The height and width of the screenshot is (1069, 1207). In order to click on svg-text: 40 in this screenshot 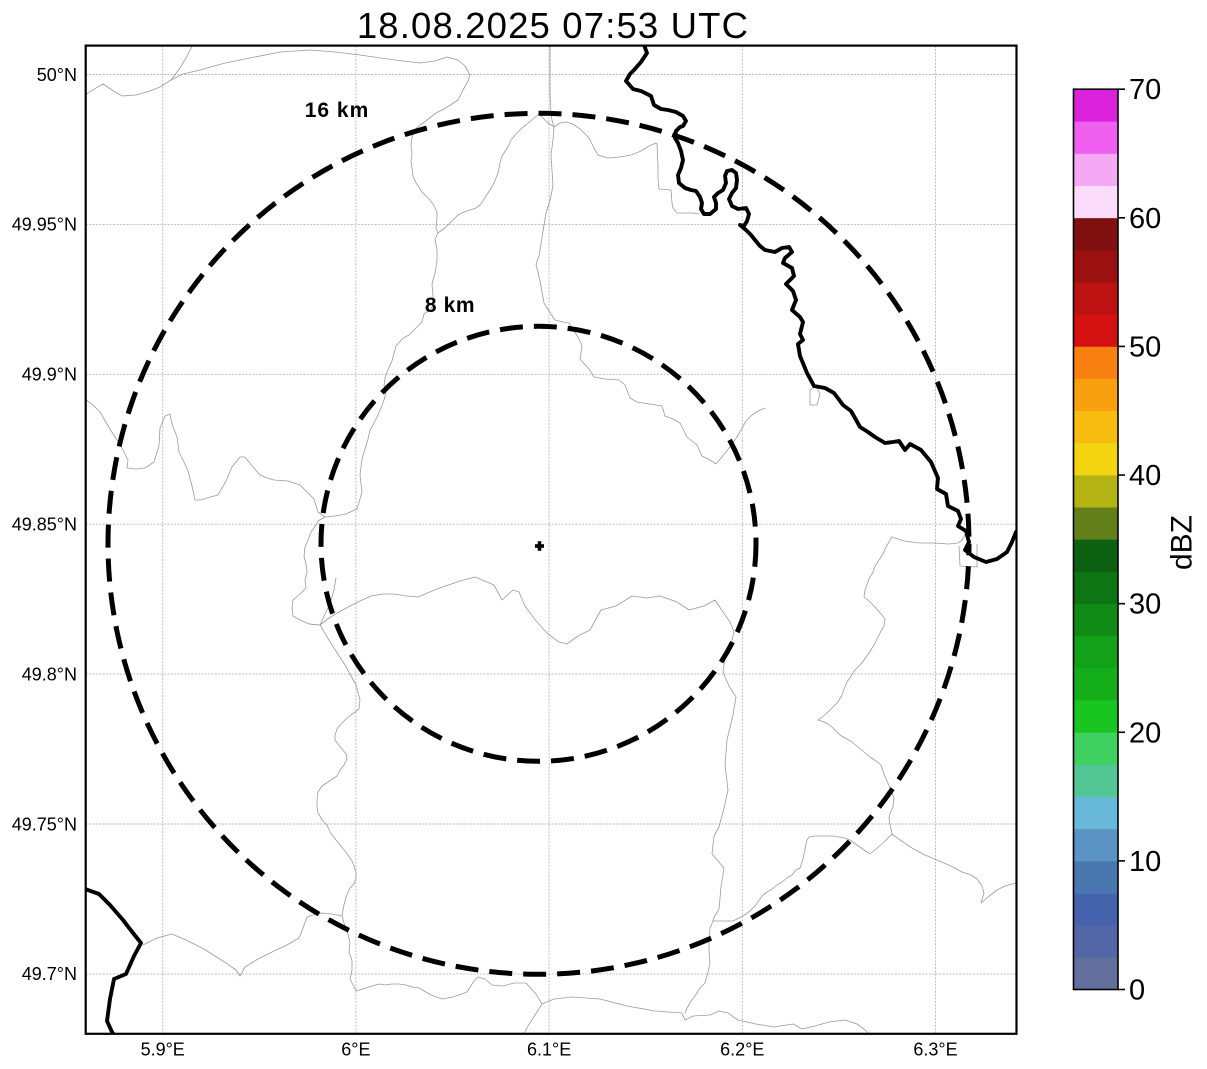, I will do `click(1145, 476)`.